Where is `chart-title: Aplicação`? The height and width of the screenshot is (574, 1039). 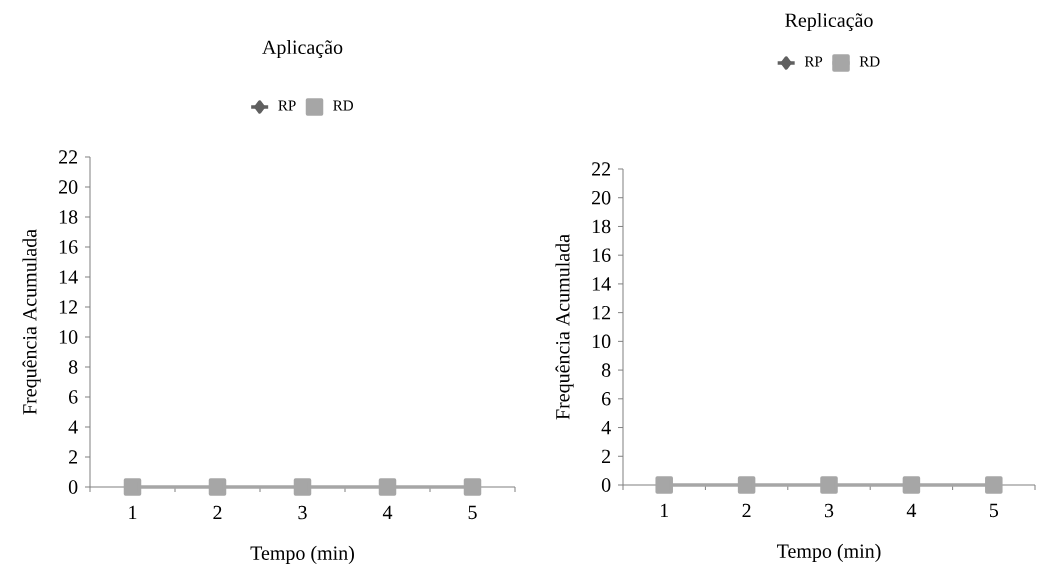
chart-title: Aplicação is located at coordinates (302, 49).